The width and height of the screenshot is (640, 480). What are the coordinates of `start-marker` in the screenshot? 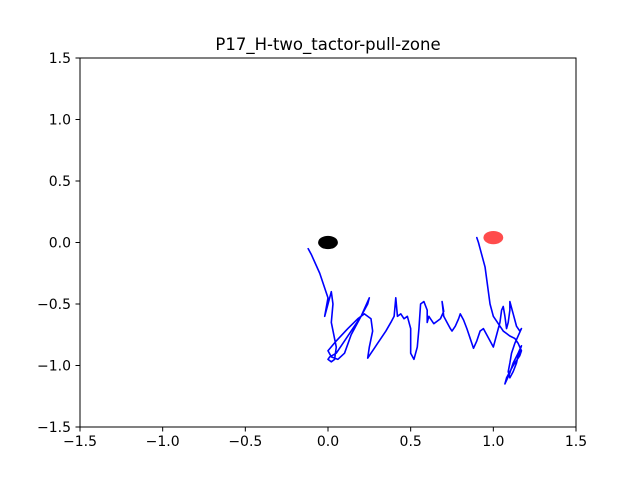 It's located at (328, 242).